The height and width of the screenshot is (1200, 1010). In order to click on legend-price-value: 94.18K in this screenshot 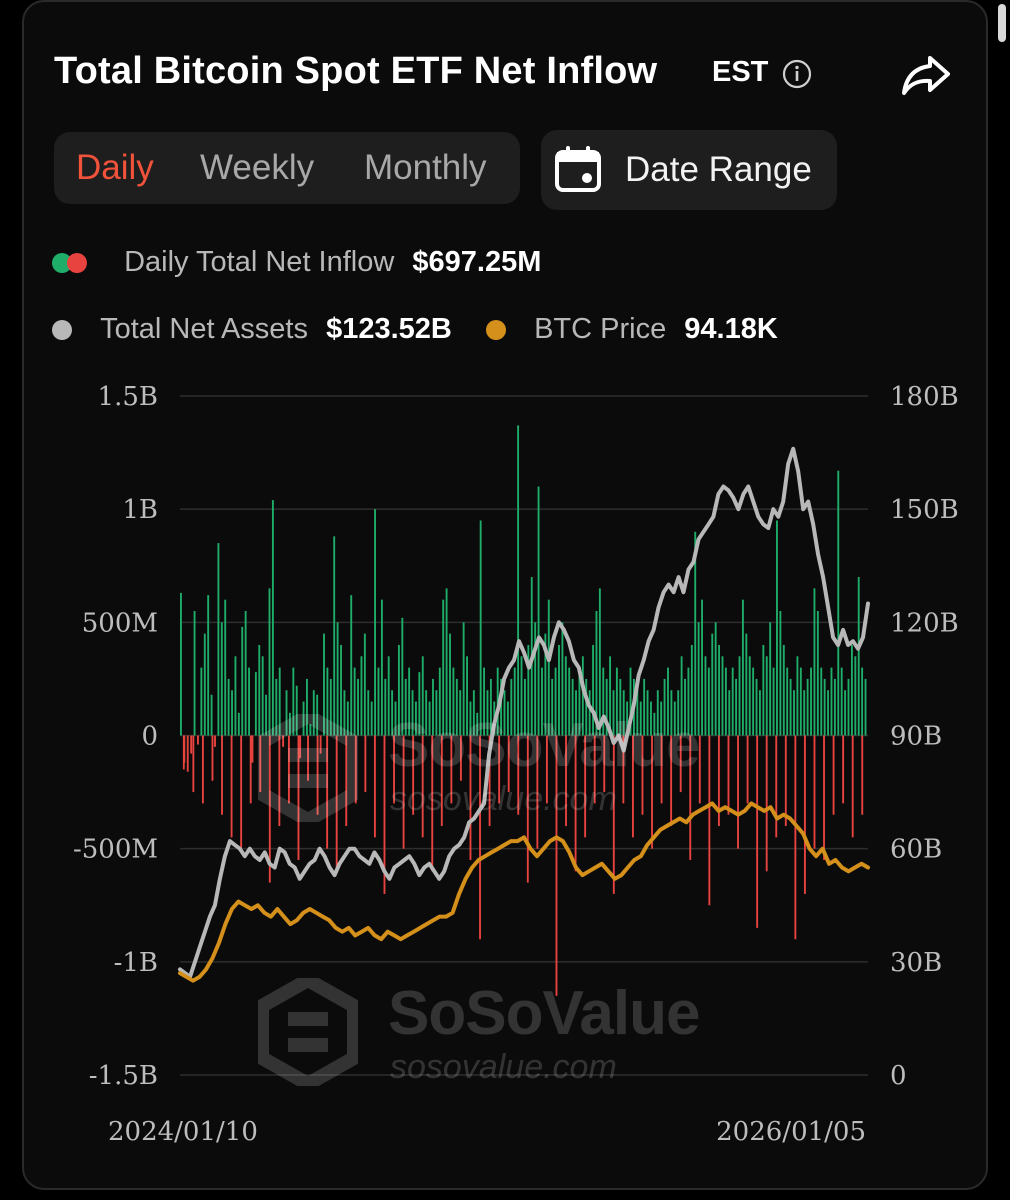, I will do `click(731, 329)`.